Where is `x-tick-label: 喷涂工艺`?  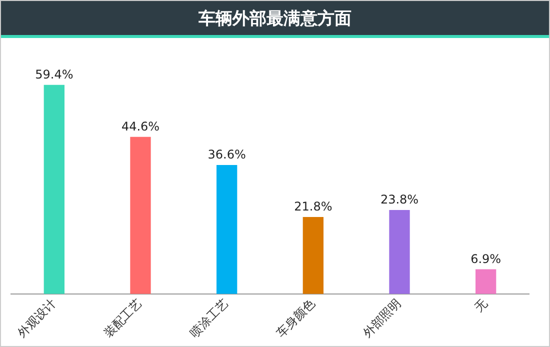 x-tick-label: 喷涂工艺 is located at coordinates (209, 318).